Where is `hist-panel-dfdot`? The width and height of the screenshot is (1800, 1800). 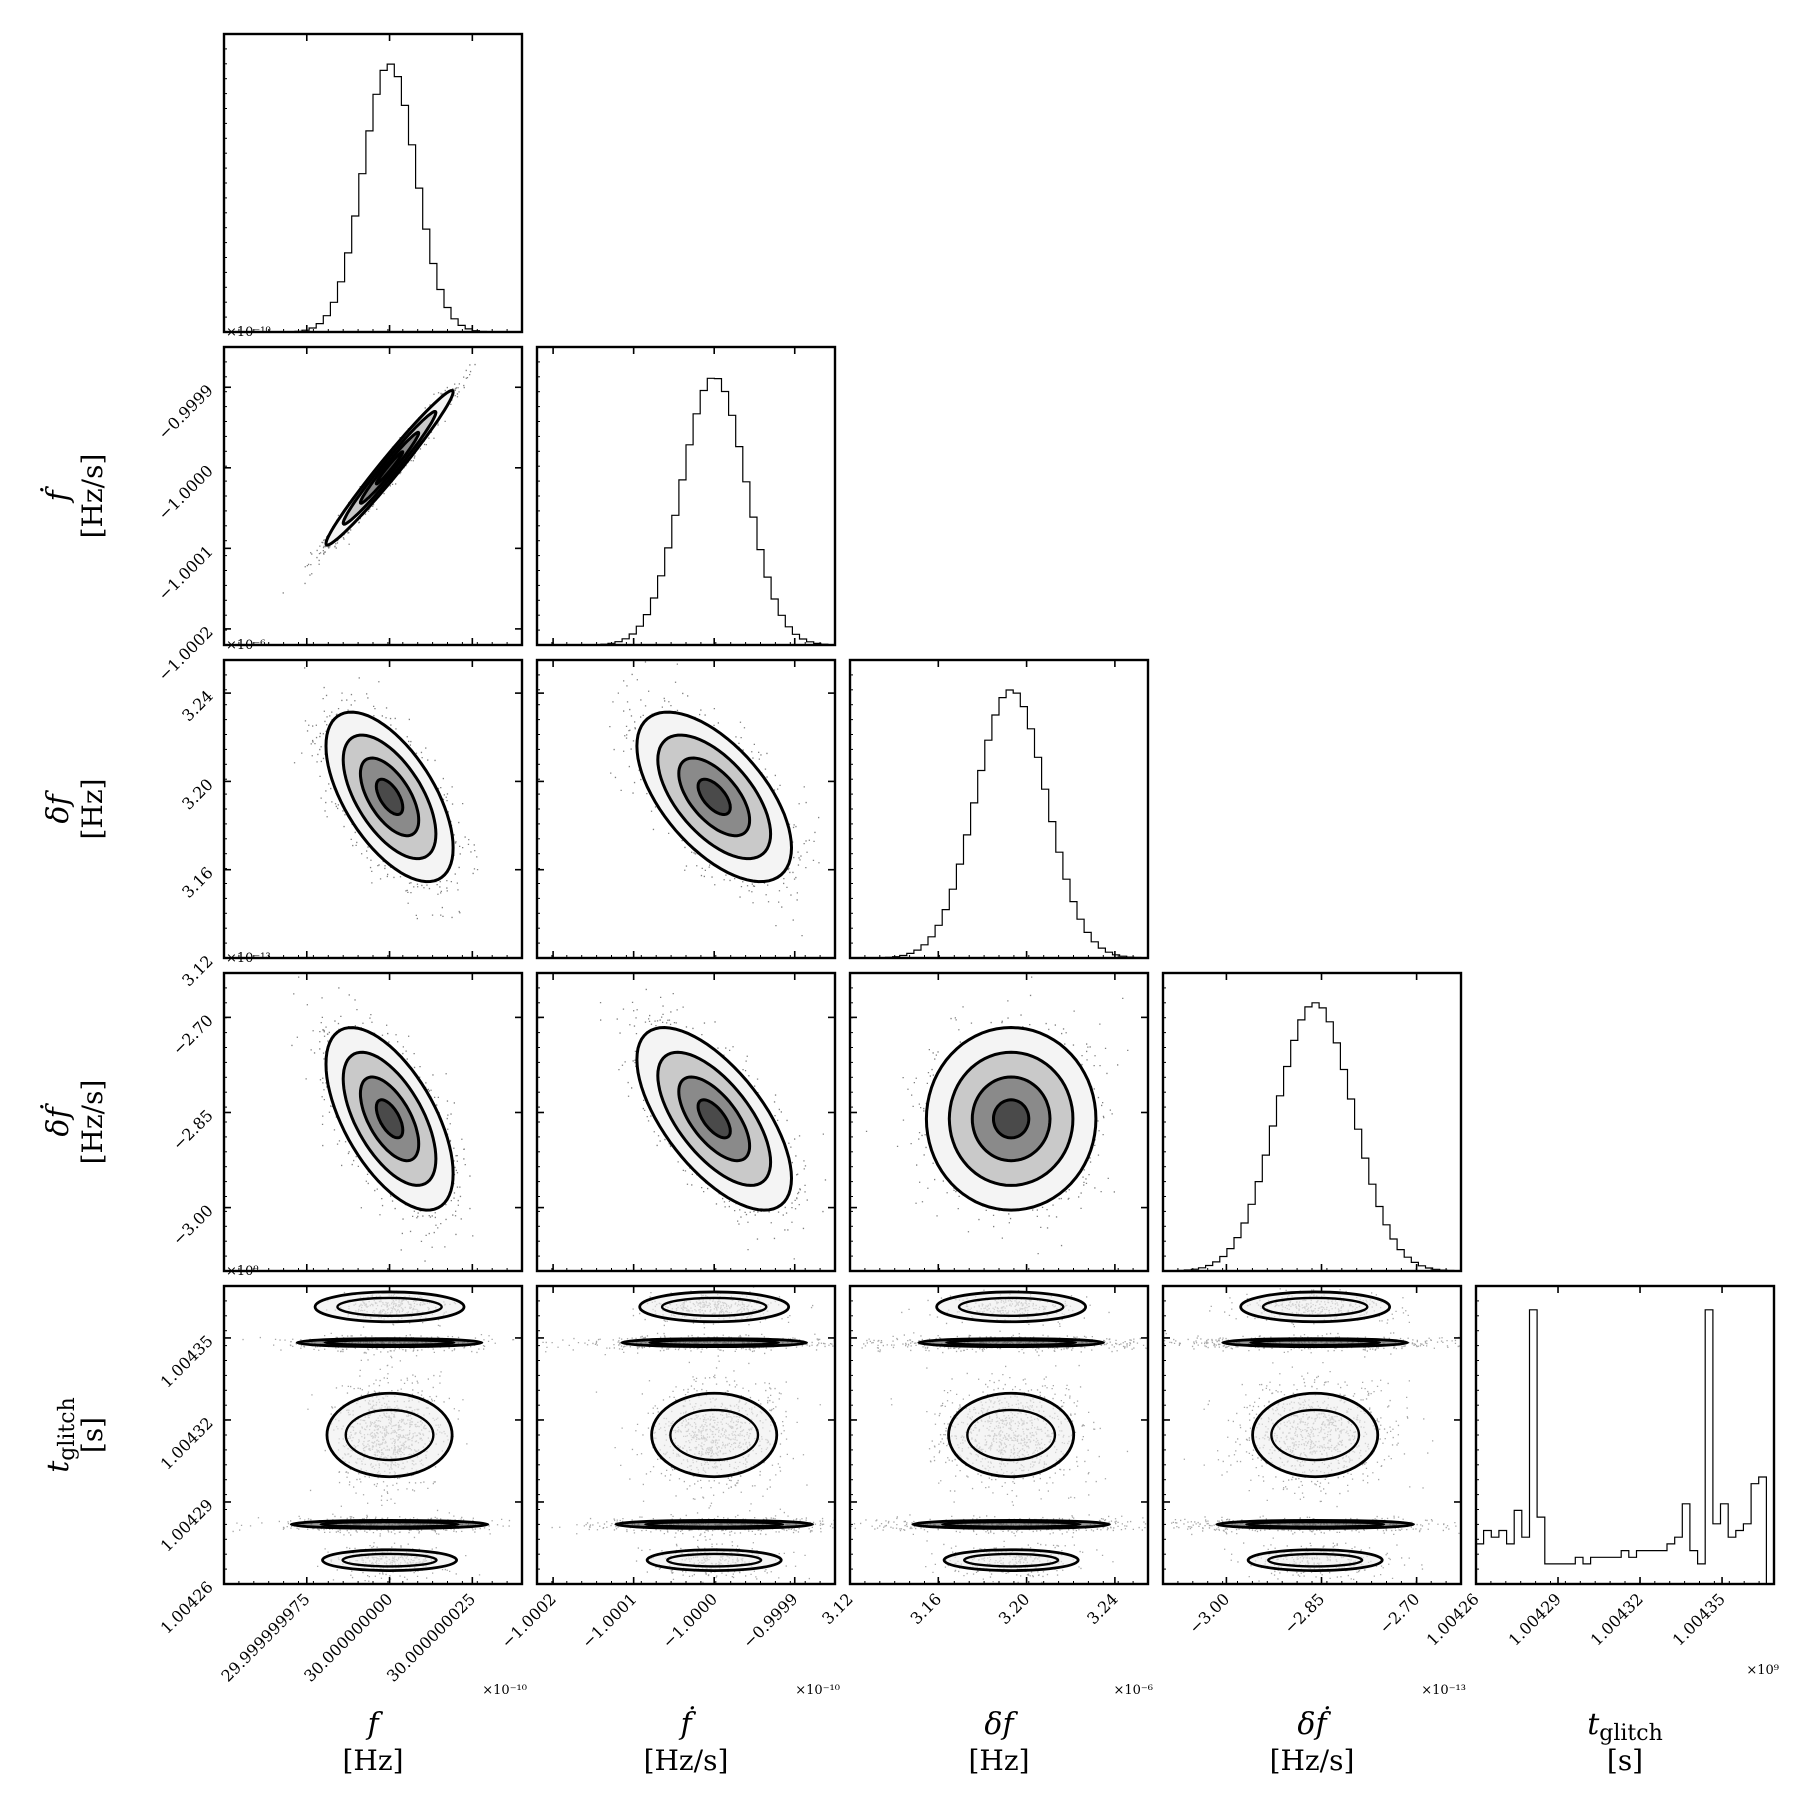 hist-panel-dfdot is located at coordinates (1312, 1137).